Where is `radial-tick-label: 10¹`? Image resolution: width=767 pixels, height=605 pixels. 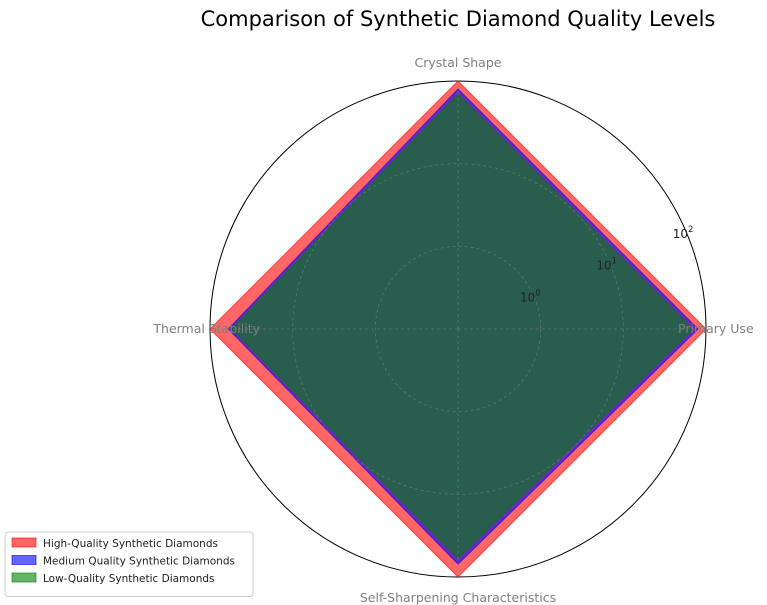
radial-tick-label: 10¹ is located at coordinates (606, 265).